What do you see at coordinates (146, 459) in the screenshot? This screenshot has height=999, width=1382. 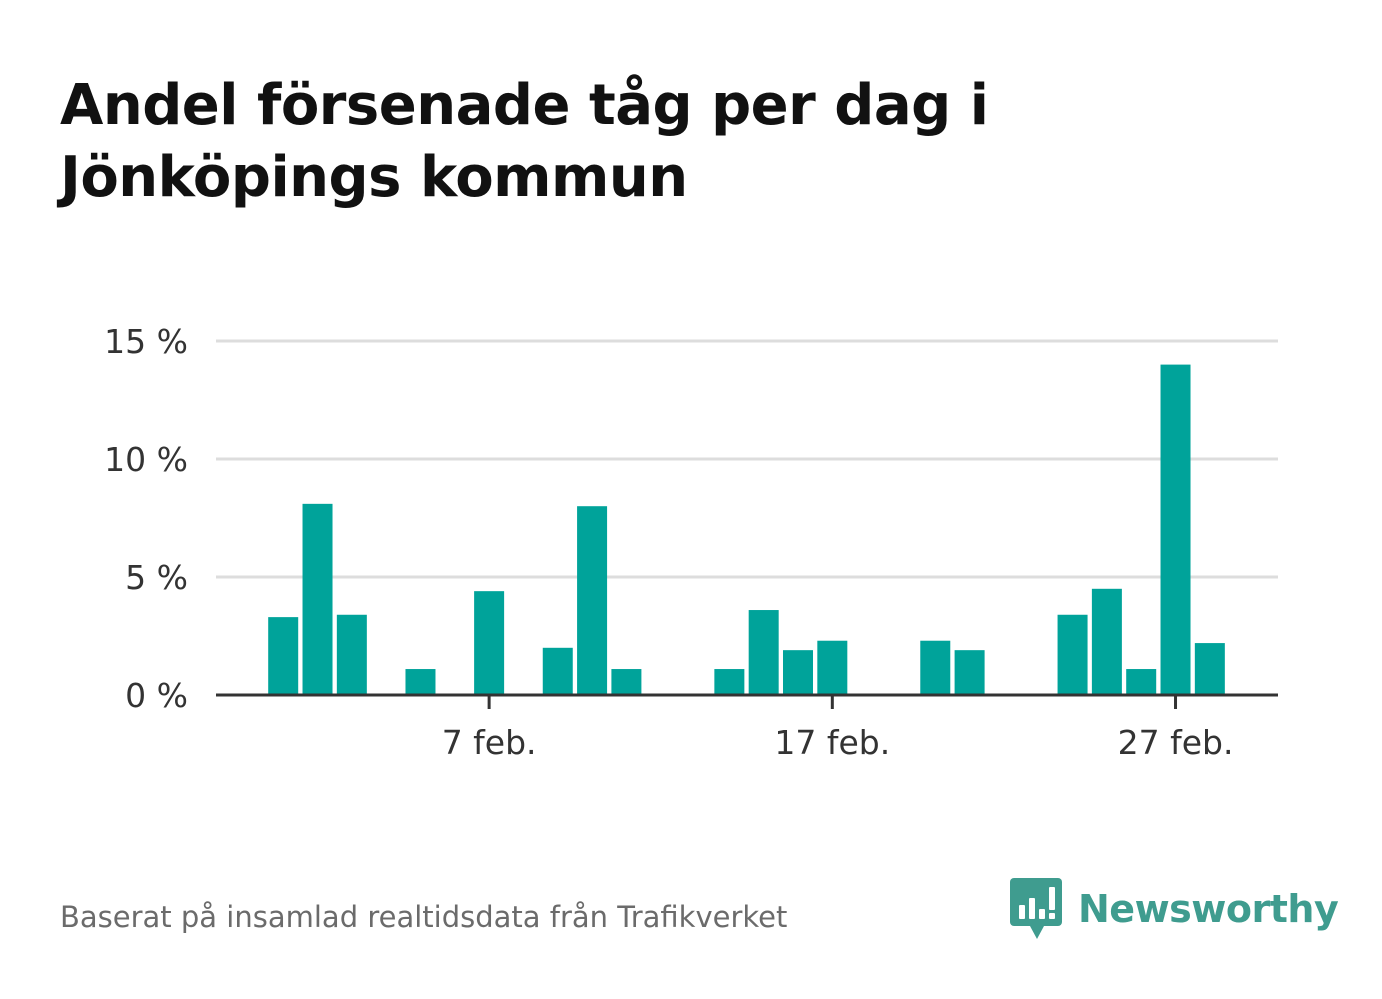 I see `y-tick-label: 10 %` at bounding box center [146, 459].